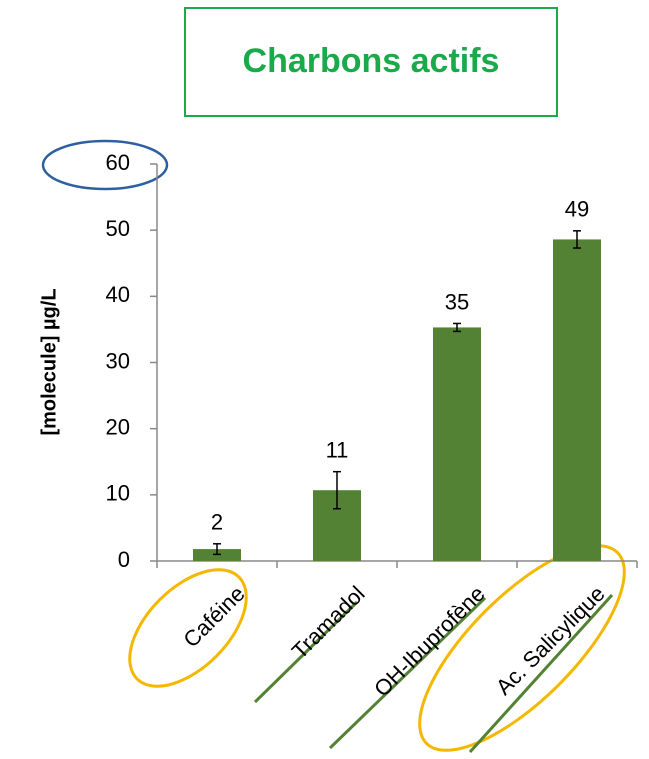 The height and width of the screenshot is (759, 649). I want to click on y-tick-label: 30, so click(118, 360).